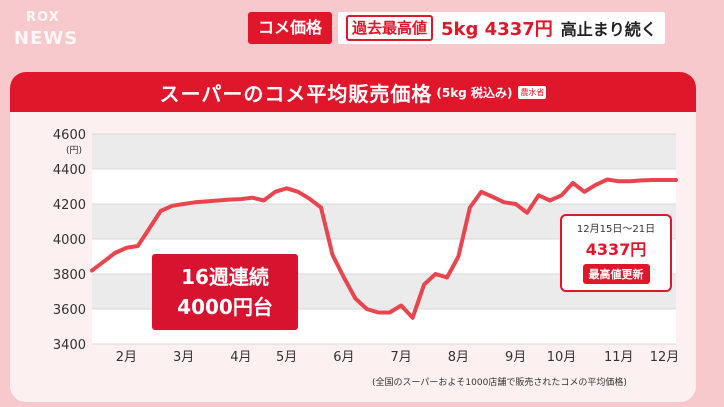 The height and width of the screenshot is (407, 724). I want to click on headline-bar: コメ価格 過去最高値 5kg 4337円 高止まり続く, so click(483, 28).